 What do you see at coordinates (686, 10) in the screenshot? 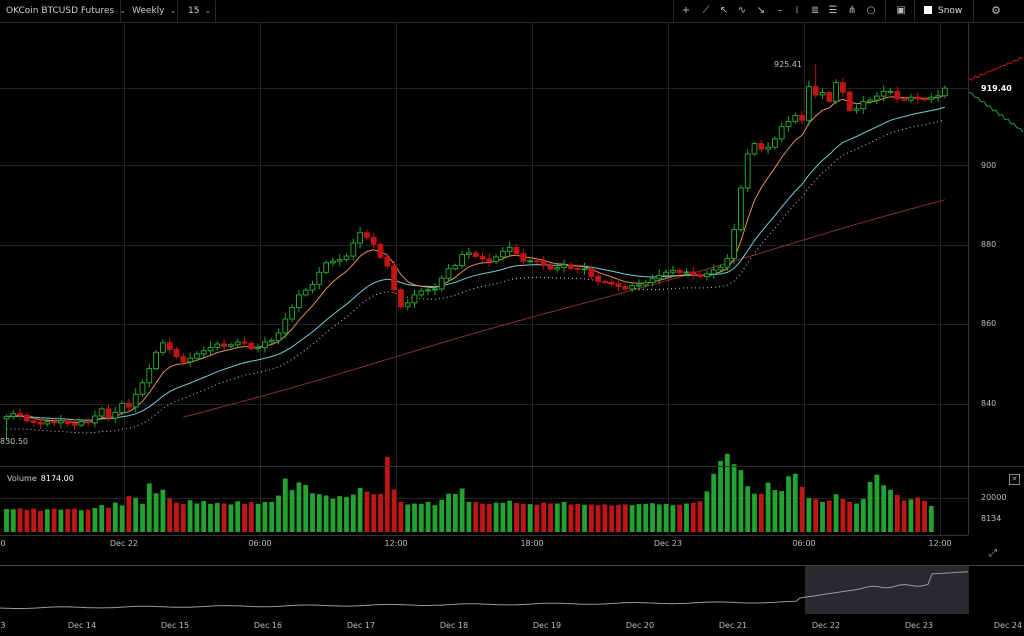
I see `crosshair-icon: +` at bounding box center [686, 10].